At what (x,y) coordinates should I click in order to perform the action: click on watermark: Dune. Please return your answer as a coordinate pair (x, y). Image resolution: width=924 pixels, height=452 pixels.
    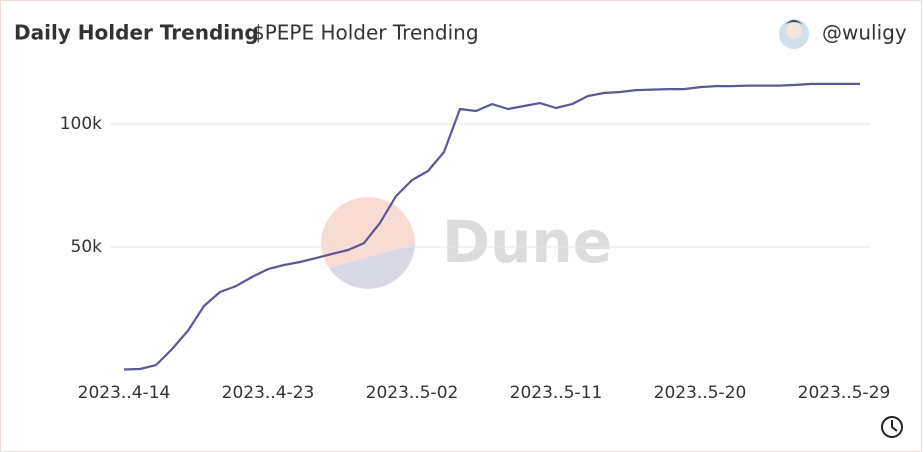
    Looking at the image, I should click on (527, 242).